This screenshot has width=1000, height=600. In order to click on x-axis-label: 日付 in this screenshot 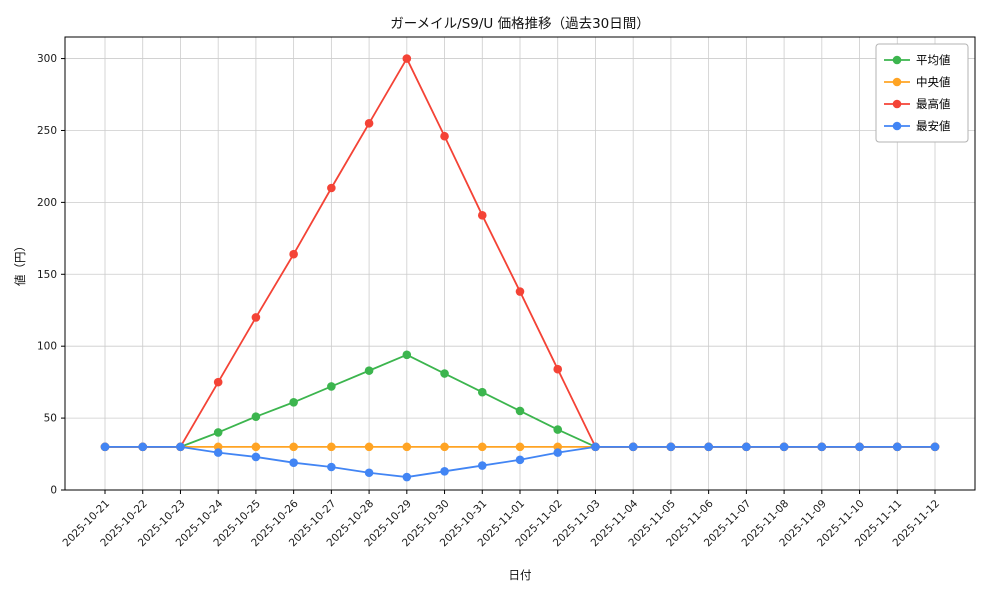, I will do `click(520, 575)`.